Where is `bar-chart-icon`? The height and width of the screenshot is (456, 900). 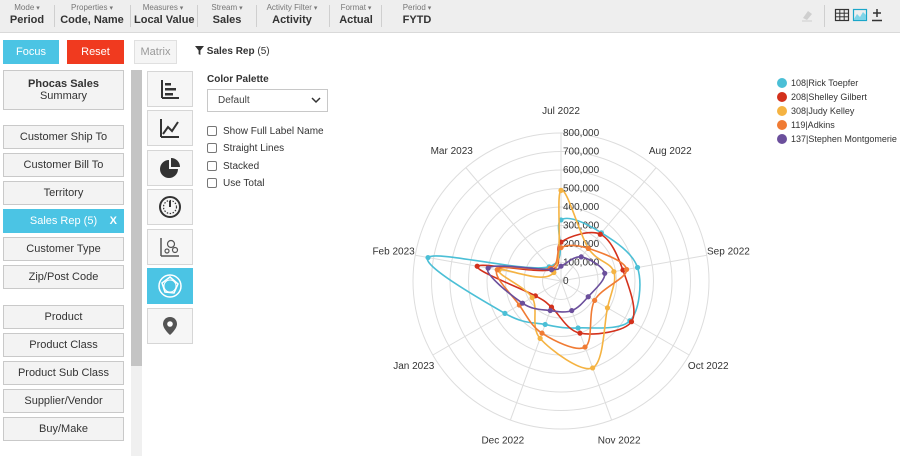 bar-chart-icon is located at coordinates (170, 89).